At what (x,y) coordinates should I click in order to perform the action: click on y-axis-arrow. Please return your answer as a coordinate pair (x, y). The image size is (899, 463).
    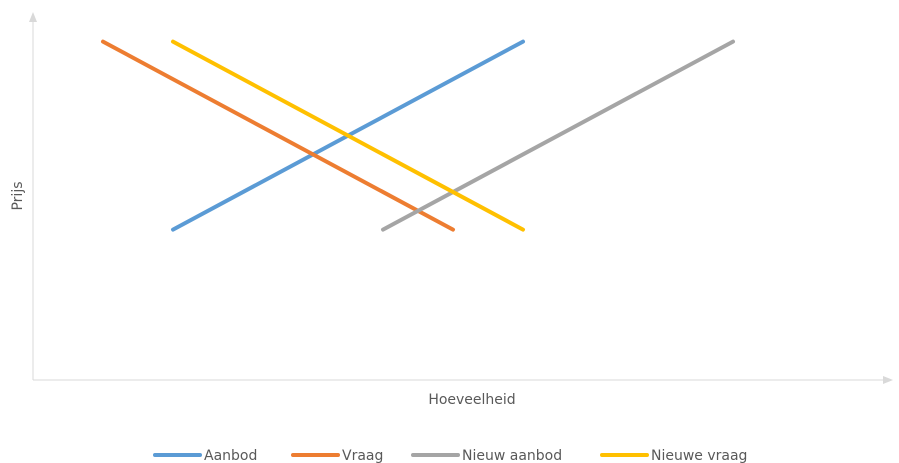
    Looking at the image, I should click on (33, 17).